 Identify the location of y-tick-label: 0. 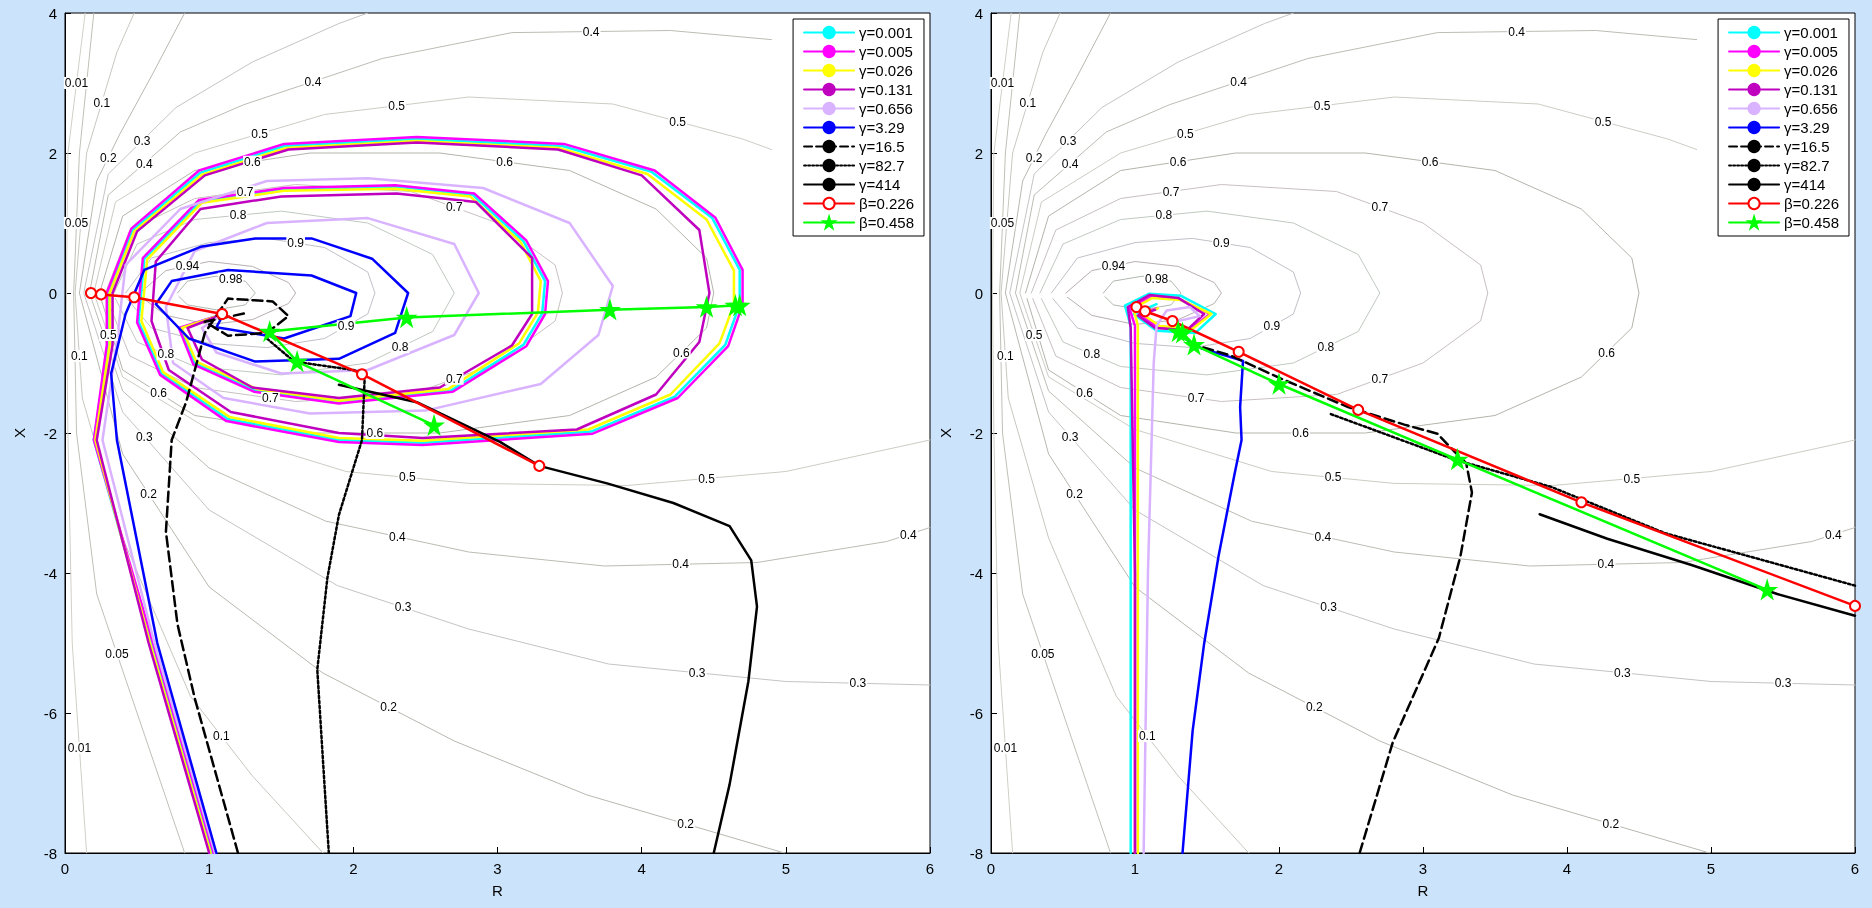
(52, 293).